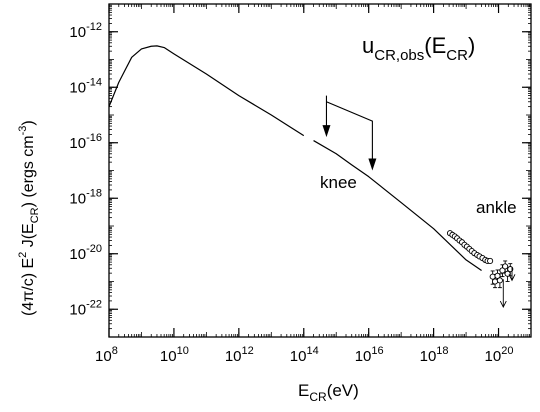 The width and height of the screenshot is (540, 412). I want to click on y-tick-label: 10-22, so click(85, 308).